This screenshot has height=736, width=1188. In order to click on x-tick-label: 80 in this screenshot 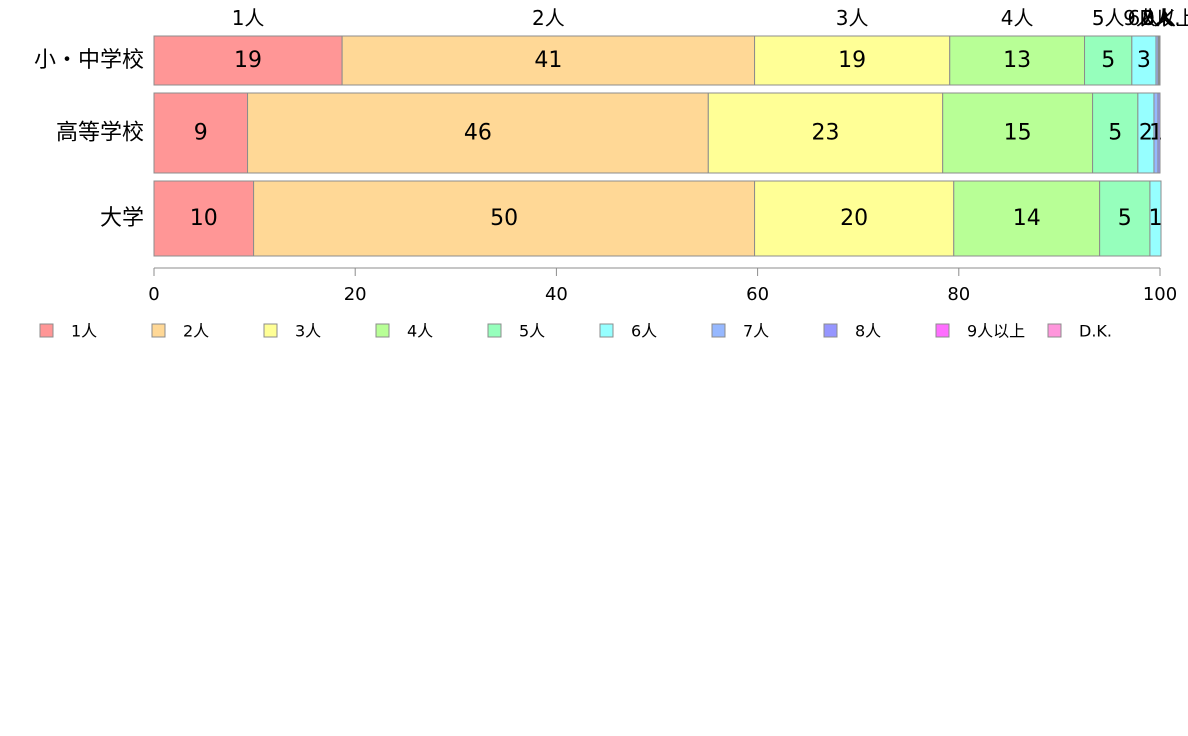, I will do `click(958, 294)`.